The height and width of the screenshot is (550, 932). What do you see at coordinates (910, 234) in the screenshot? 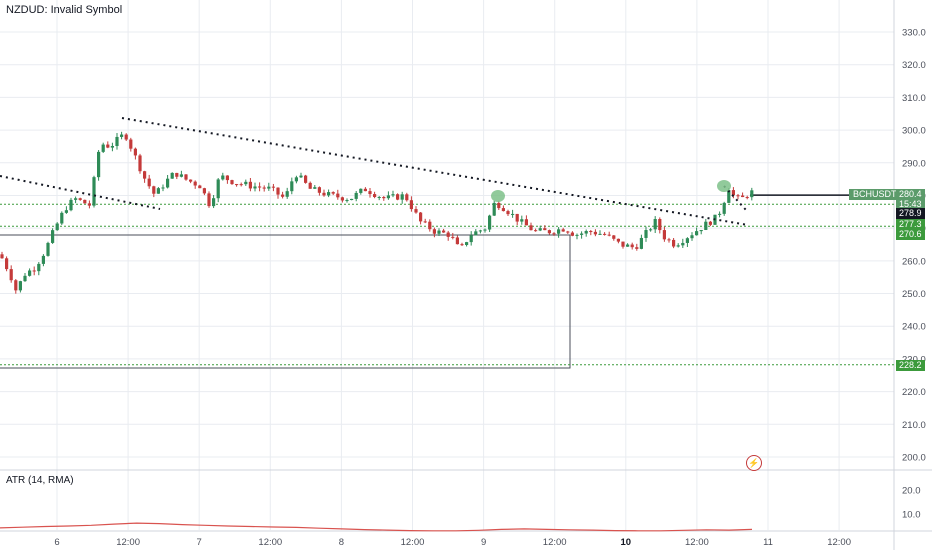
I see `level-tag-2: 270.6` at bounding box center [910, 234].